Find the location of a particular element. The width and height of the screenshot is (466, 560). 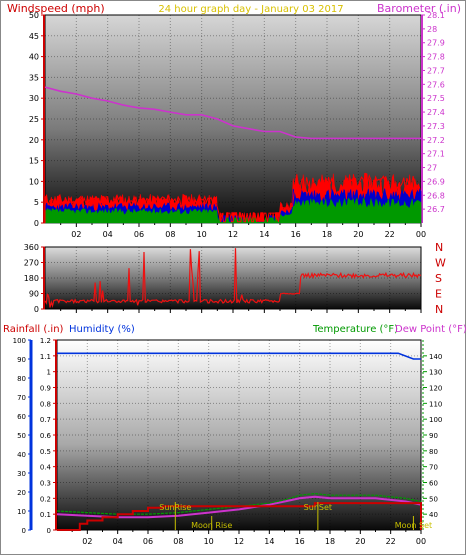

rain-tick-label: 0.7 is located at coordinates (45, 420).